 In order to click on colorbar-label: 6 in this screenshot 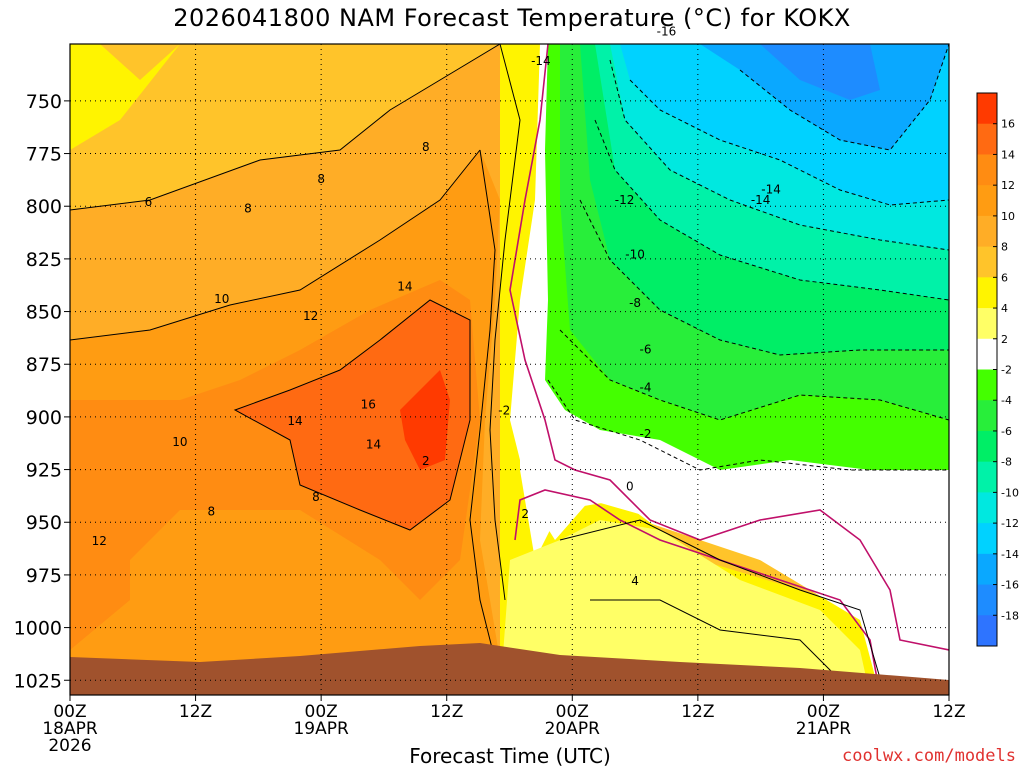, I will do `click(1004, 277)`.